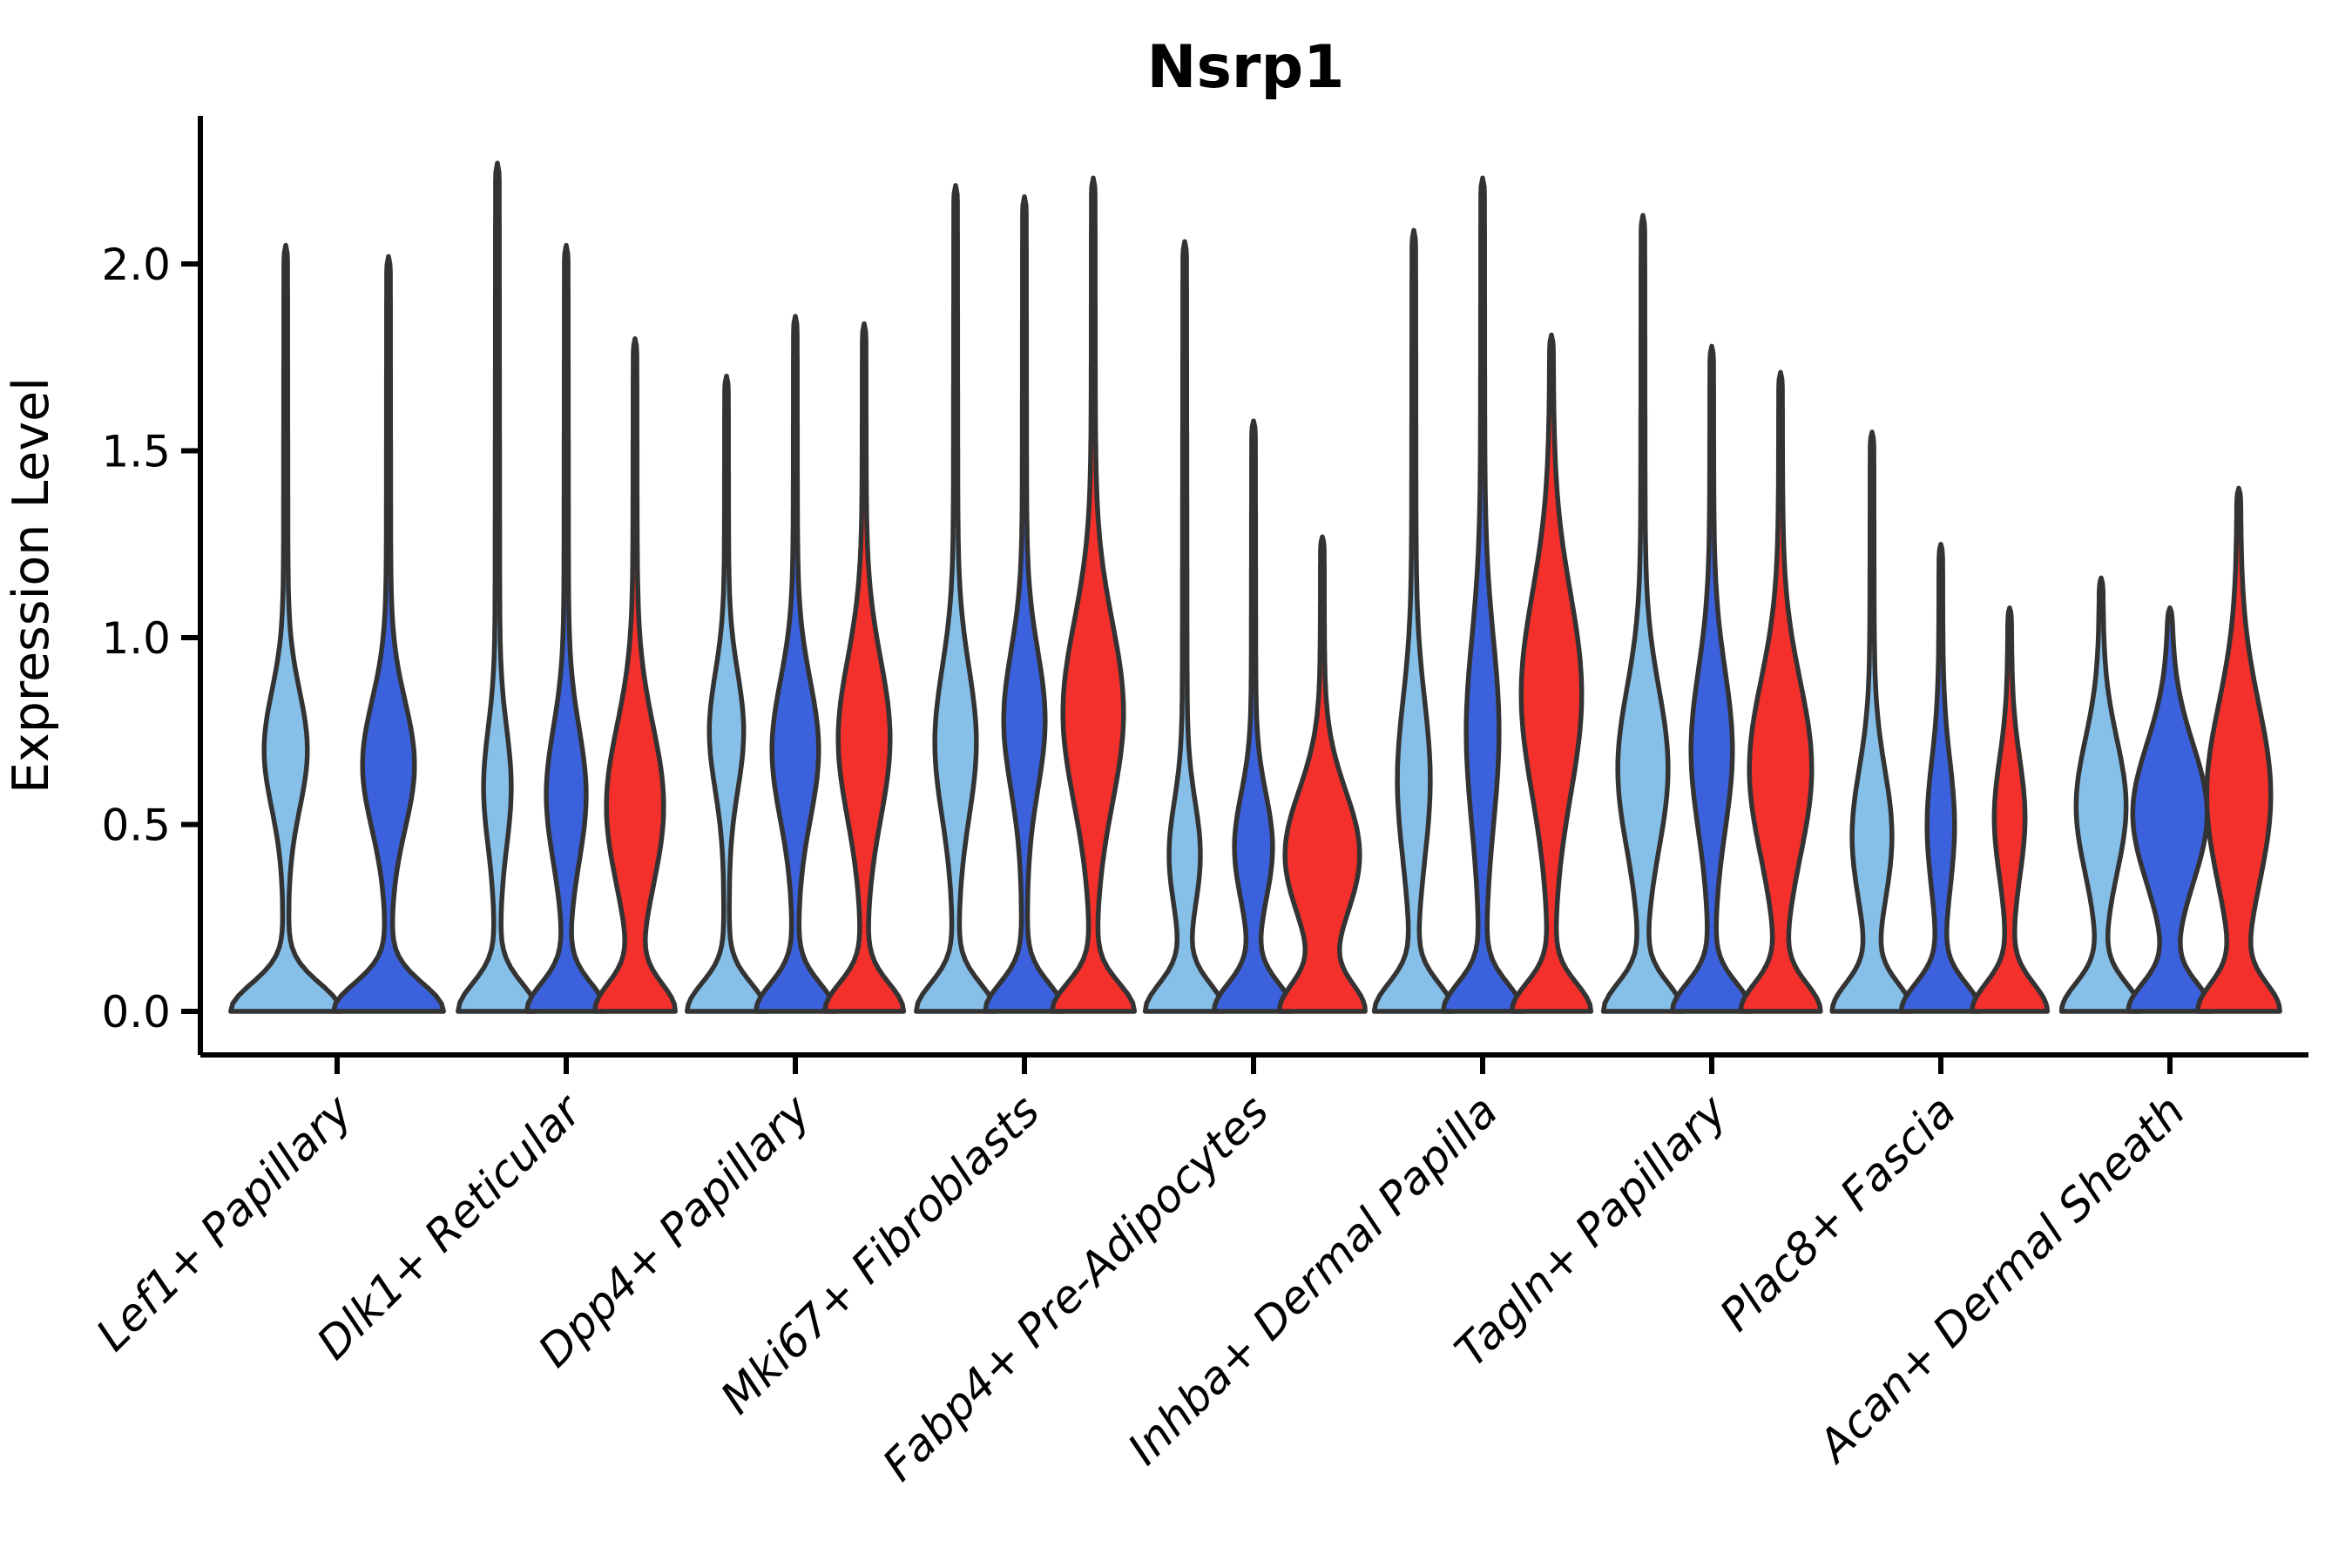 The height and width of the screenshot is (1568, 2352). Describe the element at coordinates (1184, 626) in the screenshot. I see `violin-fabp4-pre-adipocytes-light_blue` at that location.